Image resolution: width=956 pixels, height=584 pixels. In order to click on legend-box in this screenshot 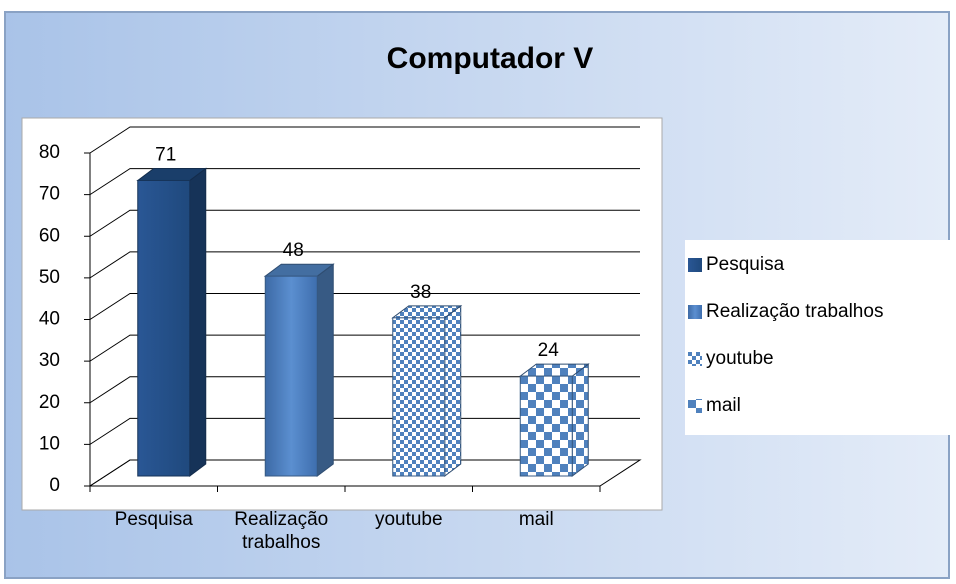, I will do `click(818, 337)`.